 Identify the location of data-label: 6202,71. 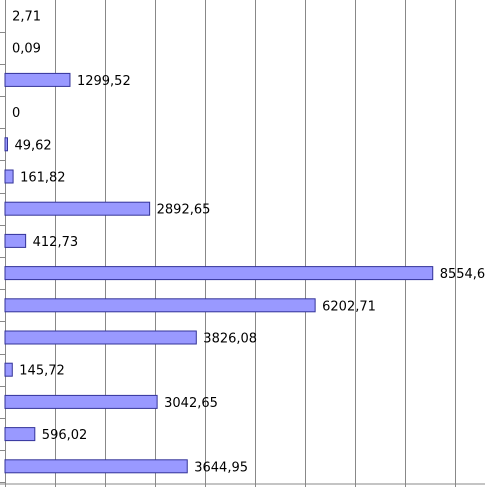
(349, 306).